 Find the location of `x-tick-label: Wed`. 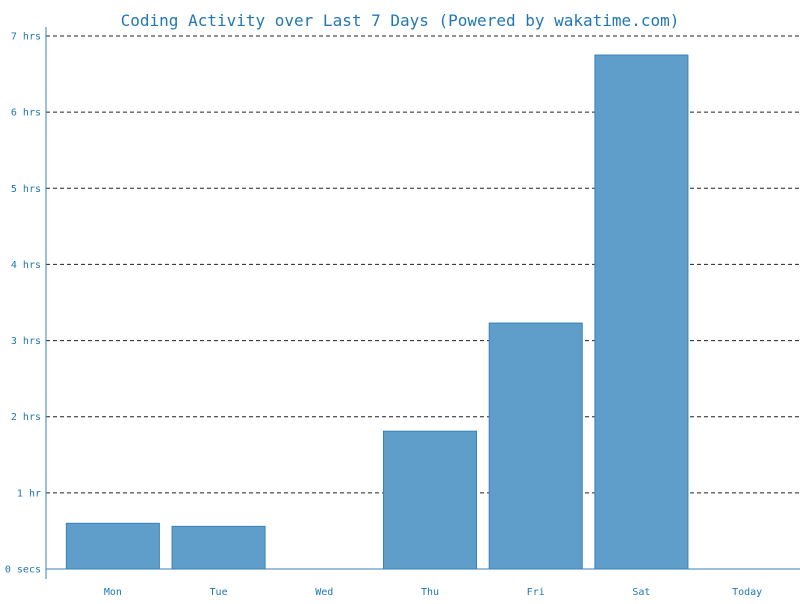

x-tick-label: Wed is located at coordinates (324, 592).